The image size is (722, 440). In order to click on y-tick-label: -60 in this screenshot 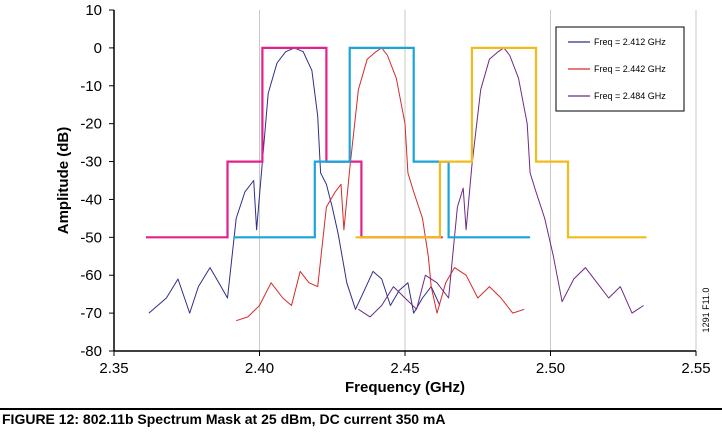, I will do `click(91, 275)`.